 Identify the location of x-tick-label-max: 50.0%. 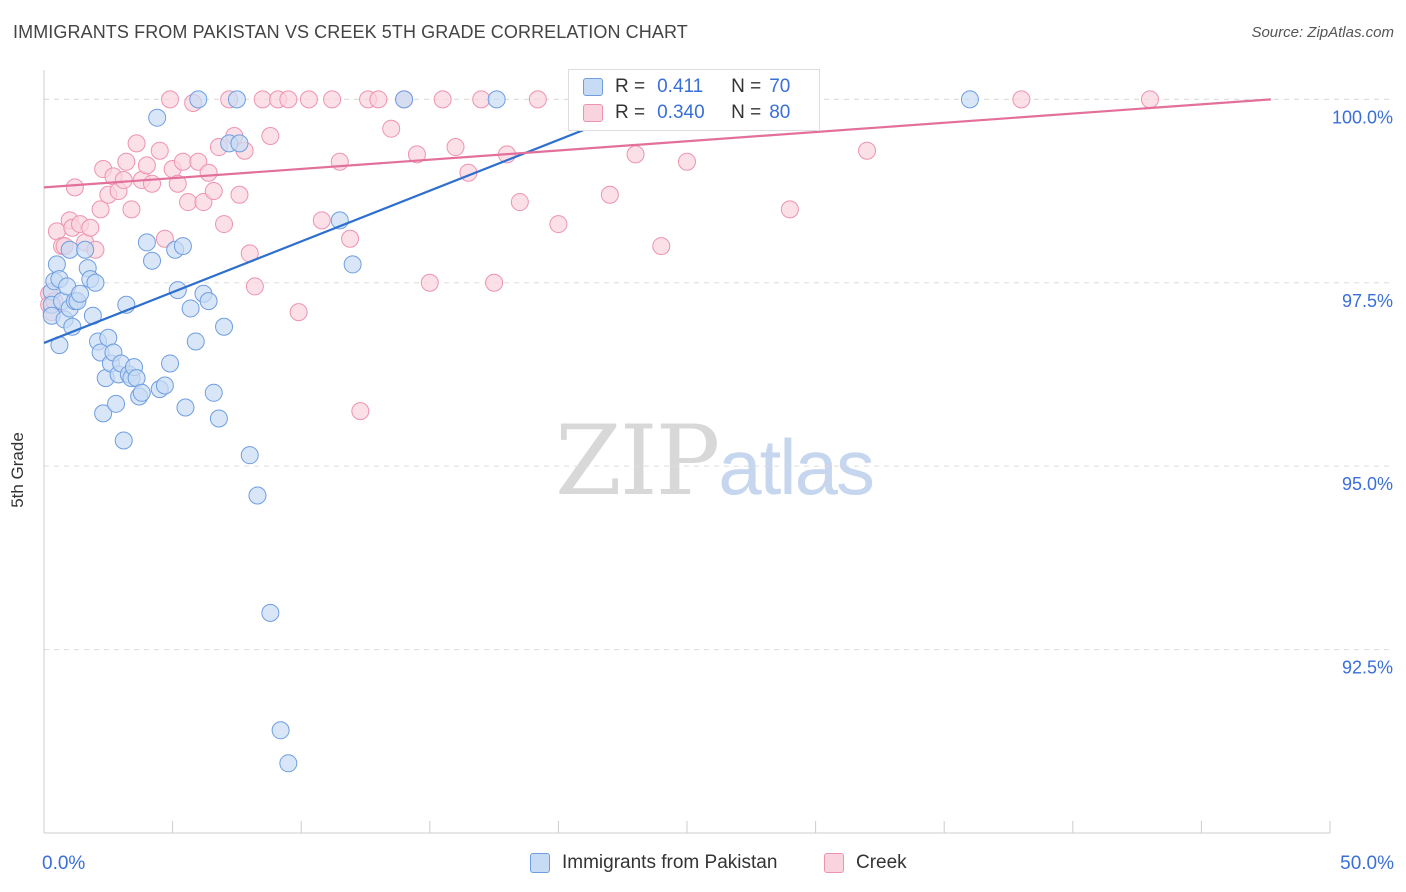
(1367, 863).